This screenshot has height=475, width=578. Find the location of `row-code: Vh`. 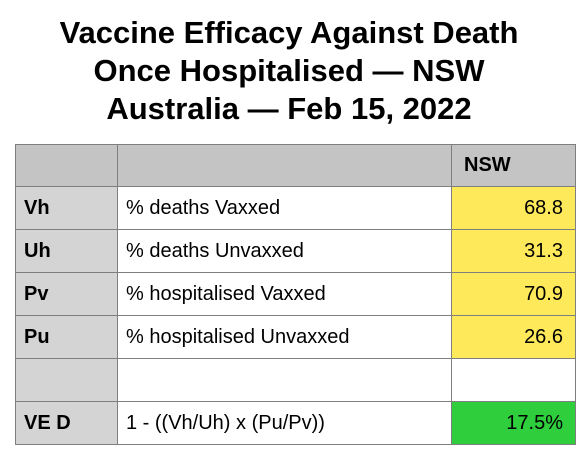

row-code: Vh is located at coordinates (66, 208).